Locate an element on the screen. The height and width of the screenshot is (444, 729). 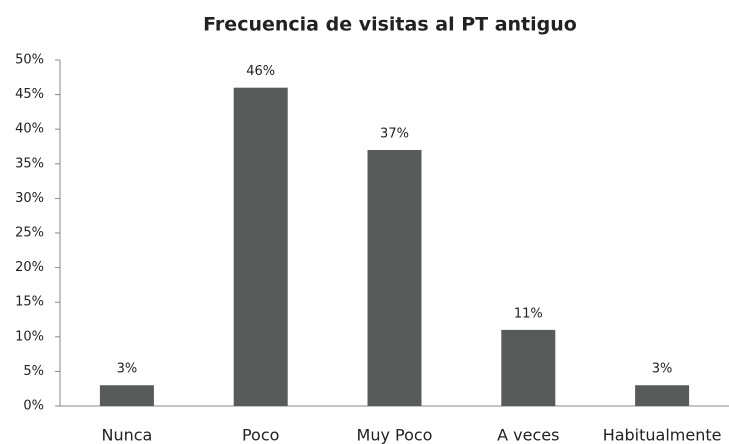
y-tick-label: 10% is located at coordinates (29, 336).